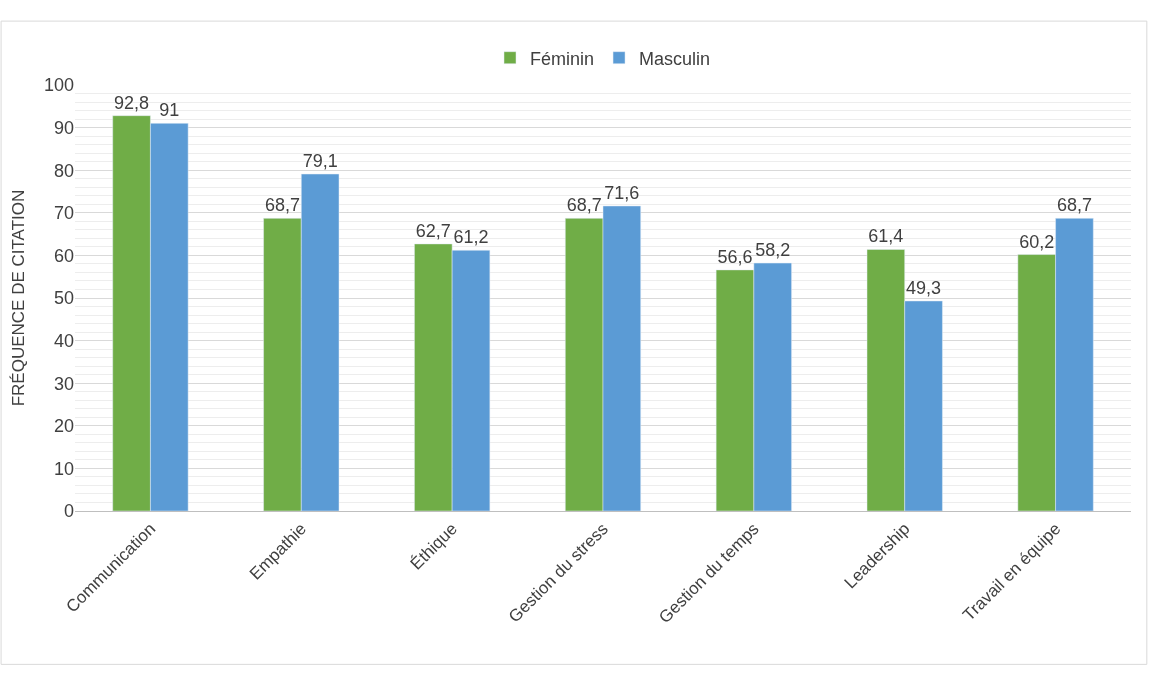  I want to click on y-tick-label: 50, so click(63, 298).